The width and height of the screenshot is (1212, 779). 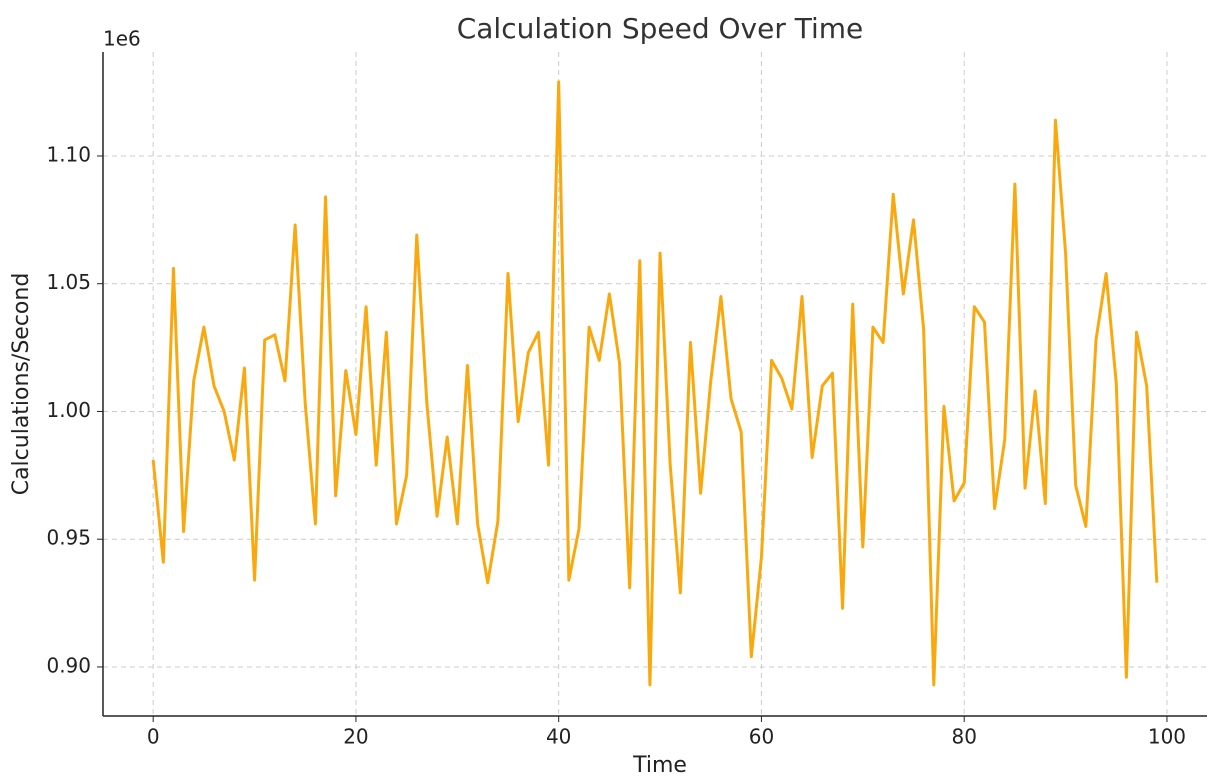 What do you see at coordinates (68, 538) in the screenshot?
I see `y-tick-label: 0.95` at bounding box center [68, 538].